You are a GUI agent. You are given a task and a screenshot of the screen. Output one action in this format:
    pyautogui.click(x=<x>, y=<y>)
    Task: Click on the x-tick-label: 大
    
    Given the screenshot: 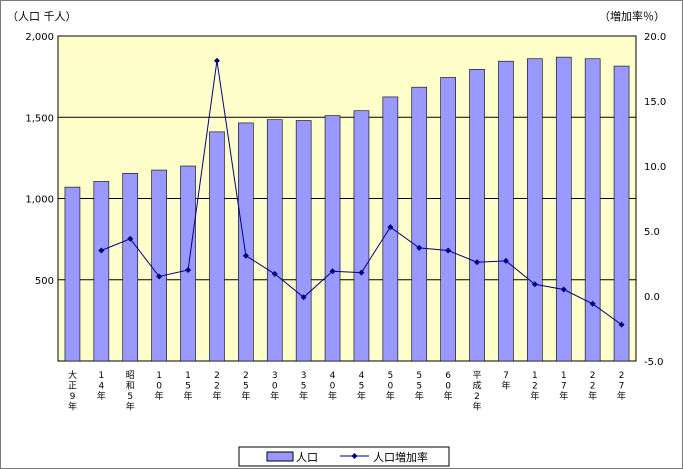 What is the action you would take?
    pyautogui.click(x=72, y=375)
    